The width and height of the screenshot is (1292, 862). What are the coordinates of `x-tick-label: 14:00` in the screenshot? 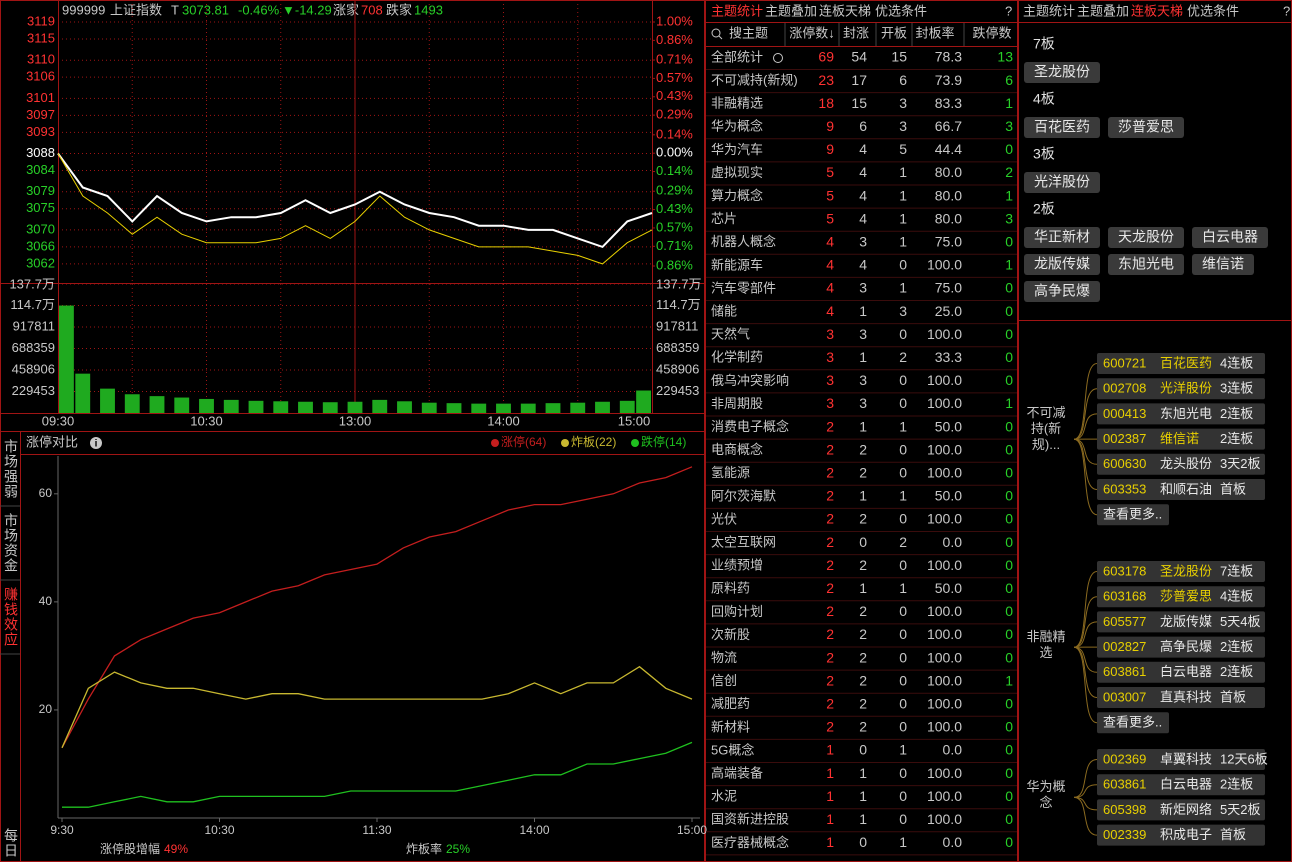 It's located at (534, 830).